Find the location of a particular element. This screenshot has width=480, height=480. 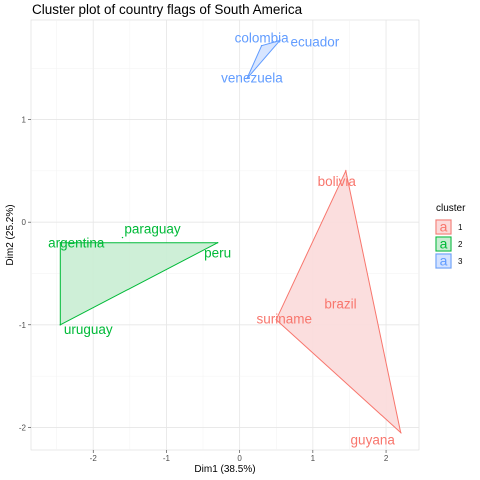

label-bolivia: bolivia is located at coordinates (337, 181).